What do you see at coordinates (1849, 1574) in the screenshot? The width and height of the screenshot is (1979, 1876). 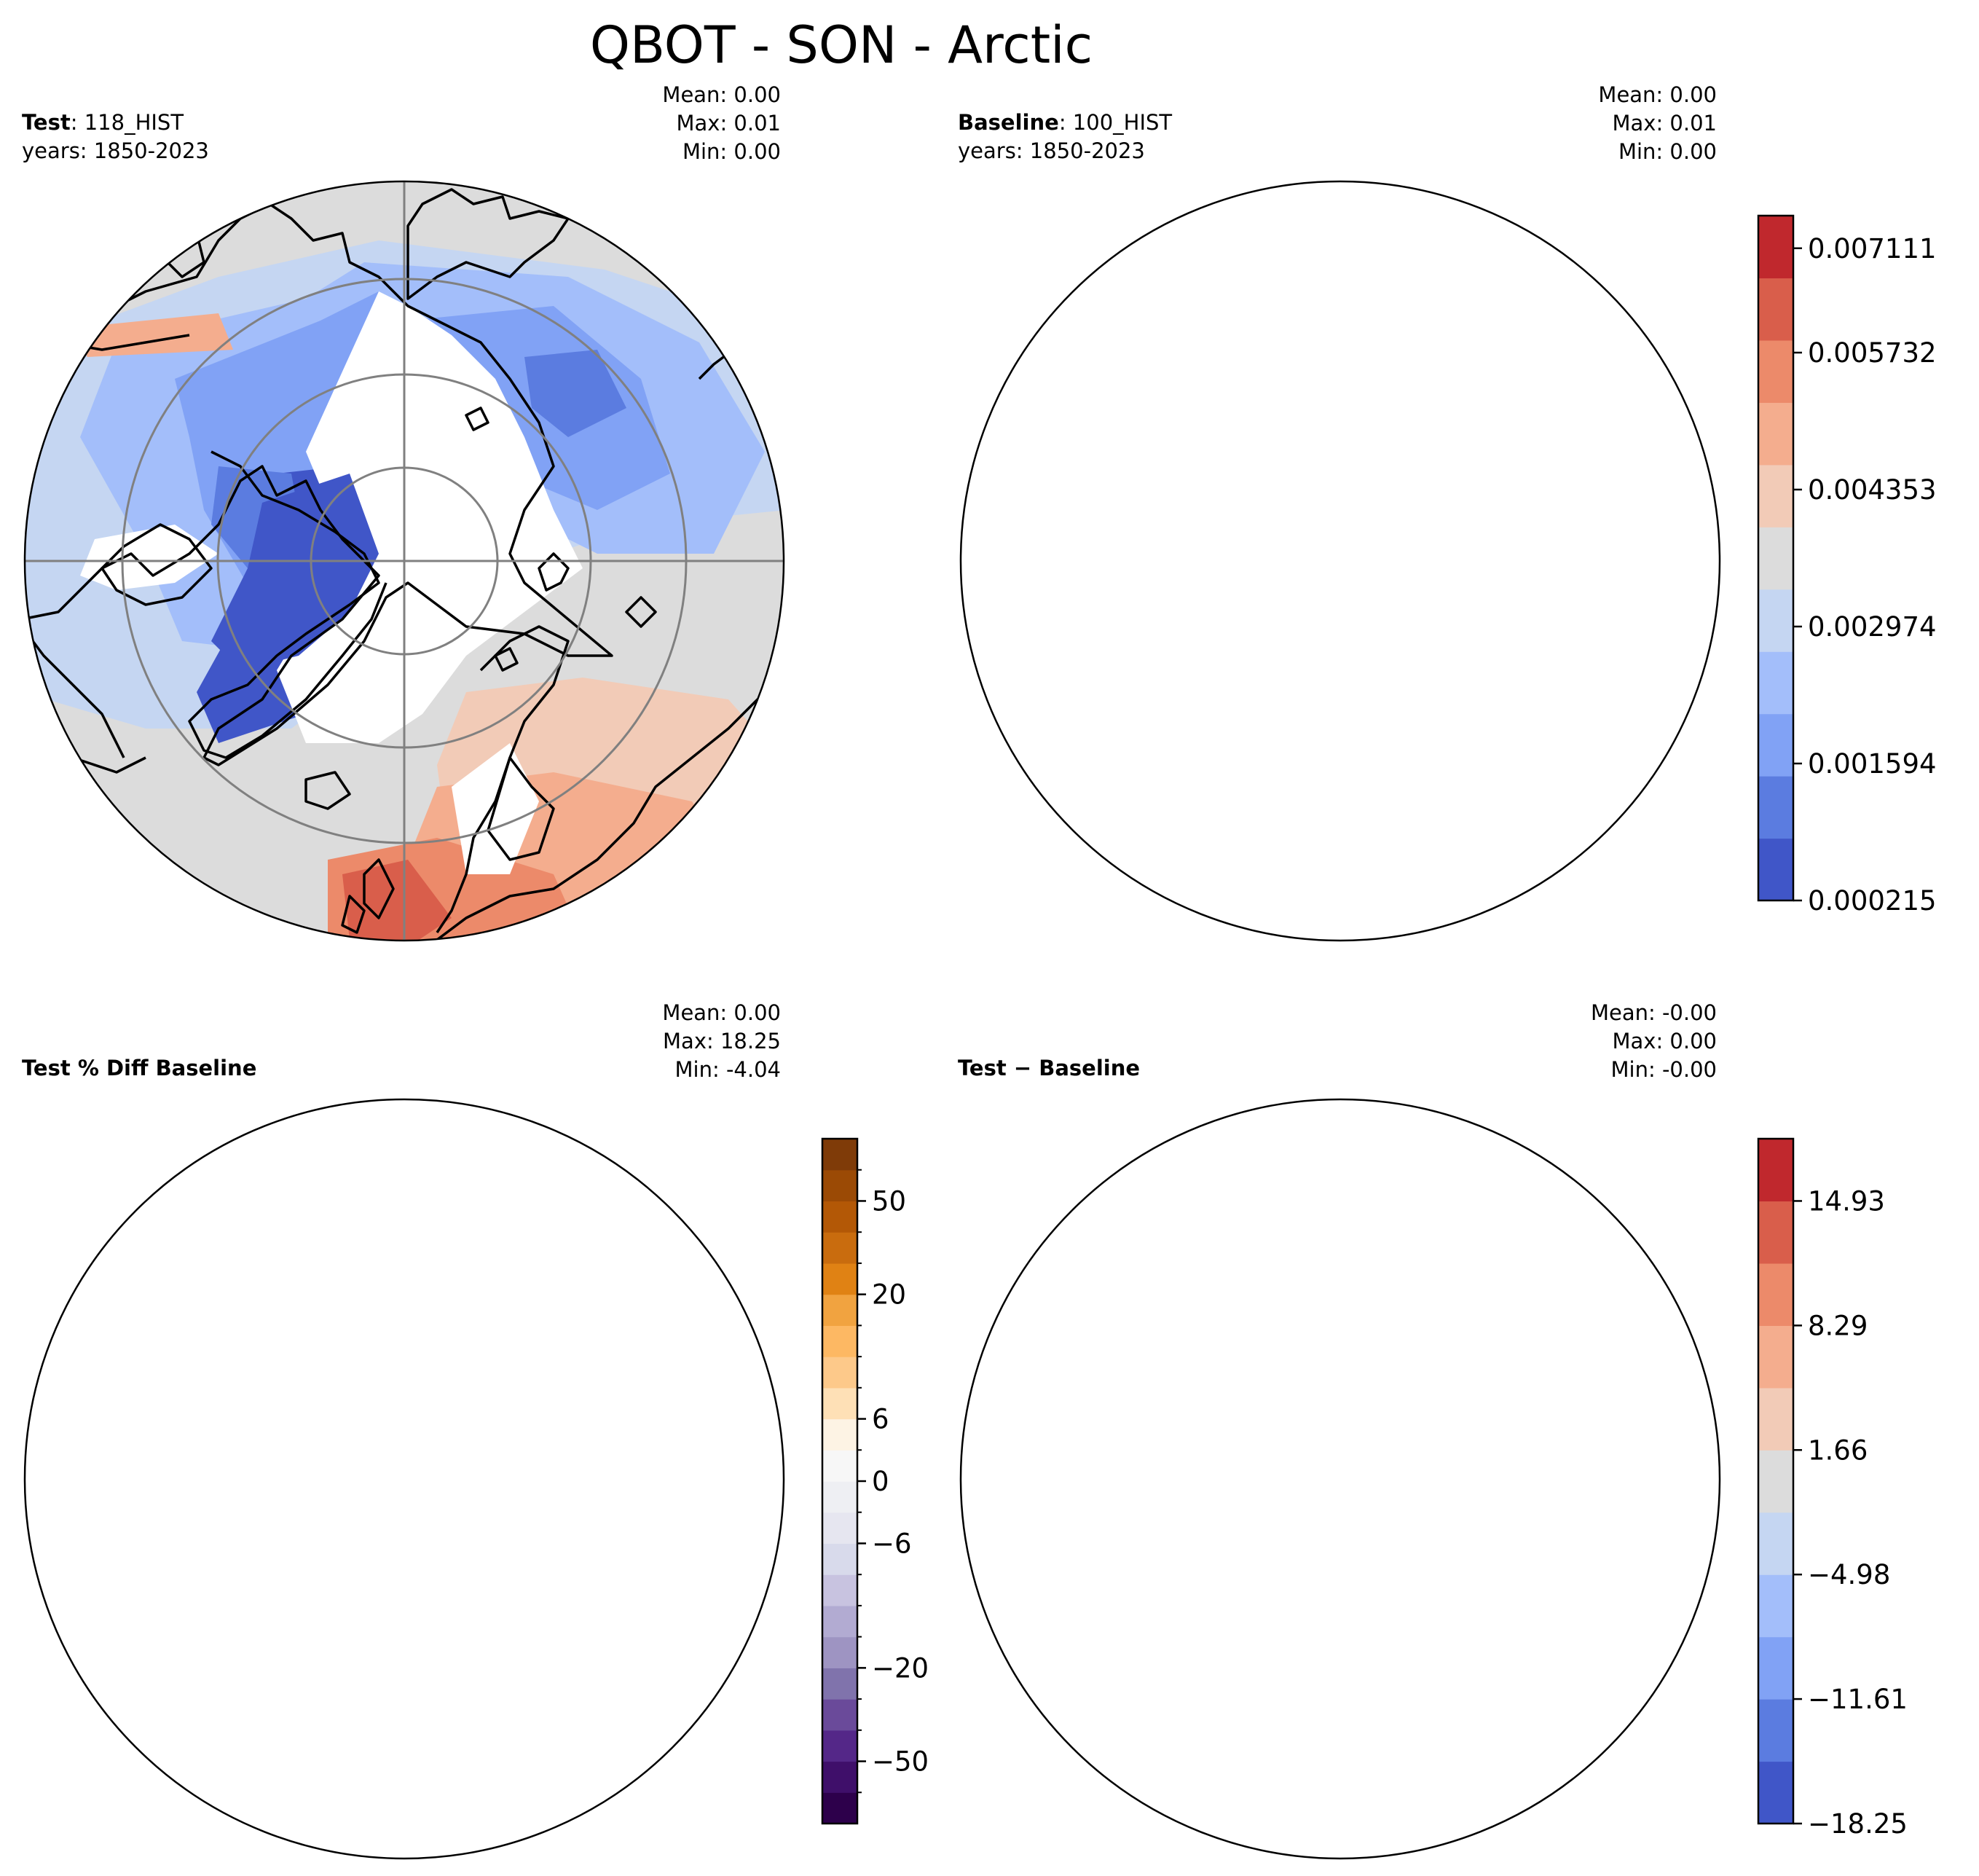 I see `colorbar-tick-label: −4.98` at bounding box center [1849, 1574].